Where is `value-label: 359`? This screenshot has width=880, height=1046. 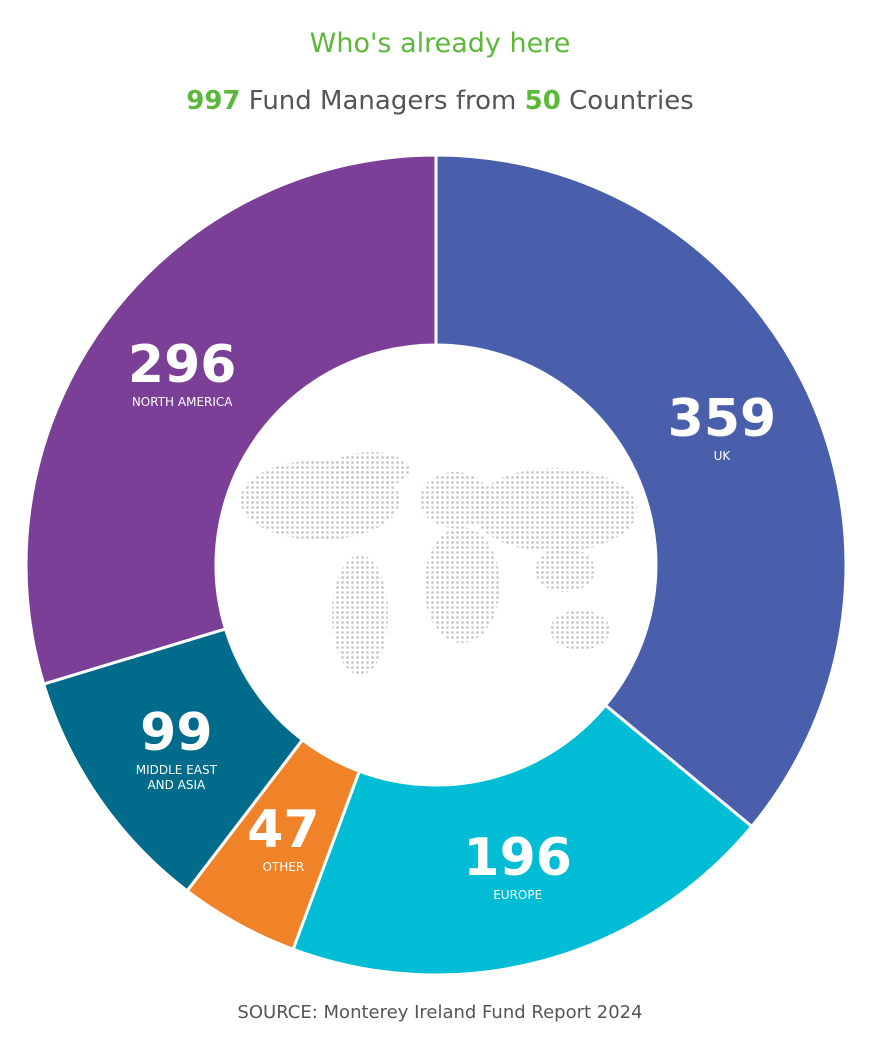
value-label: 359 is located at coordinates (722, 418).